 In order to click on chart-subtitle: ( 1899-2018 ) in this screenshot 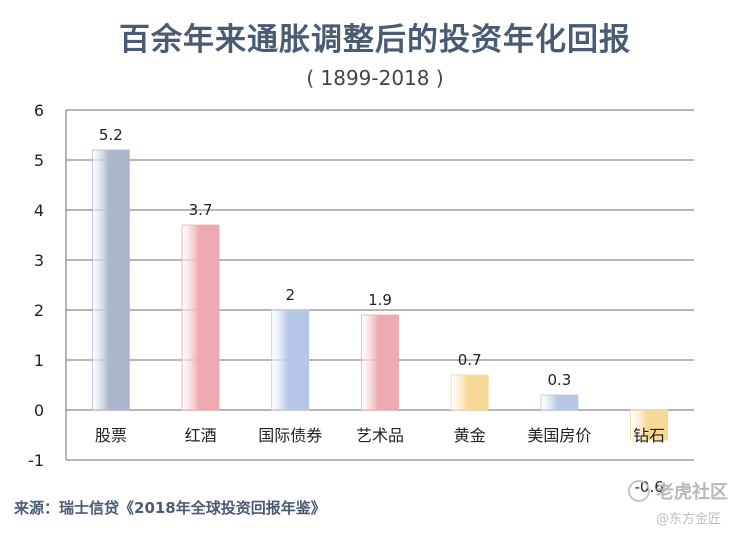, I will do `click(375, 78)`.